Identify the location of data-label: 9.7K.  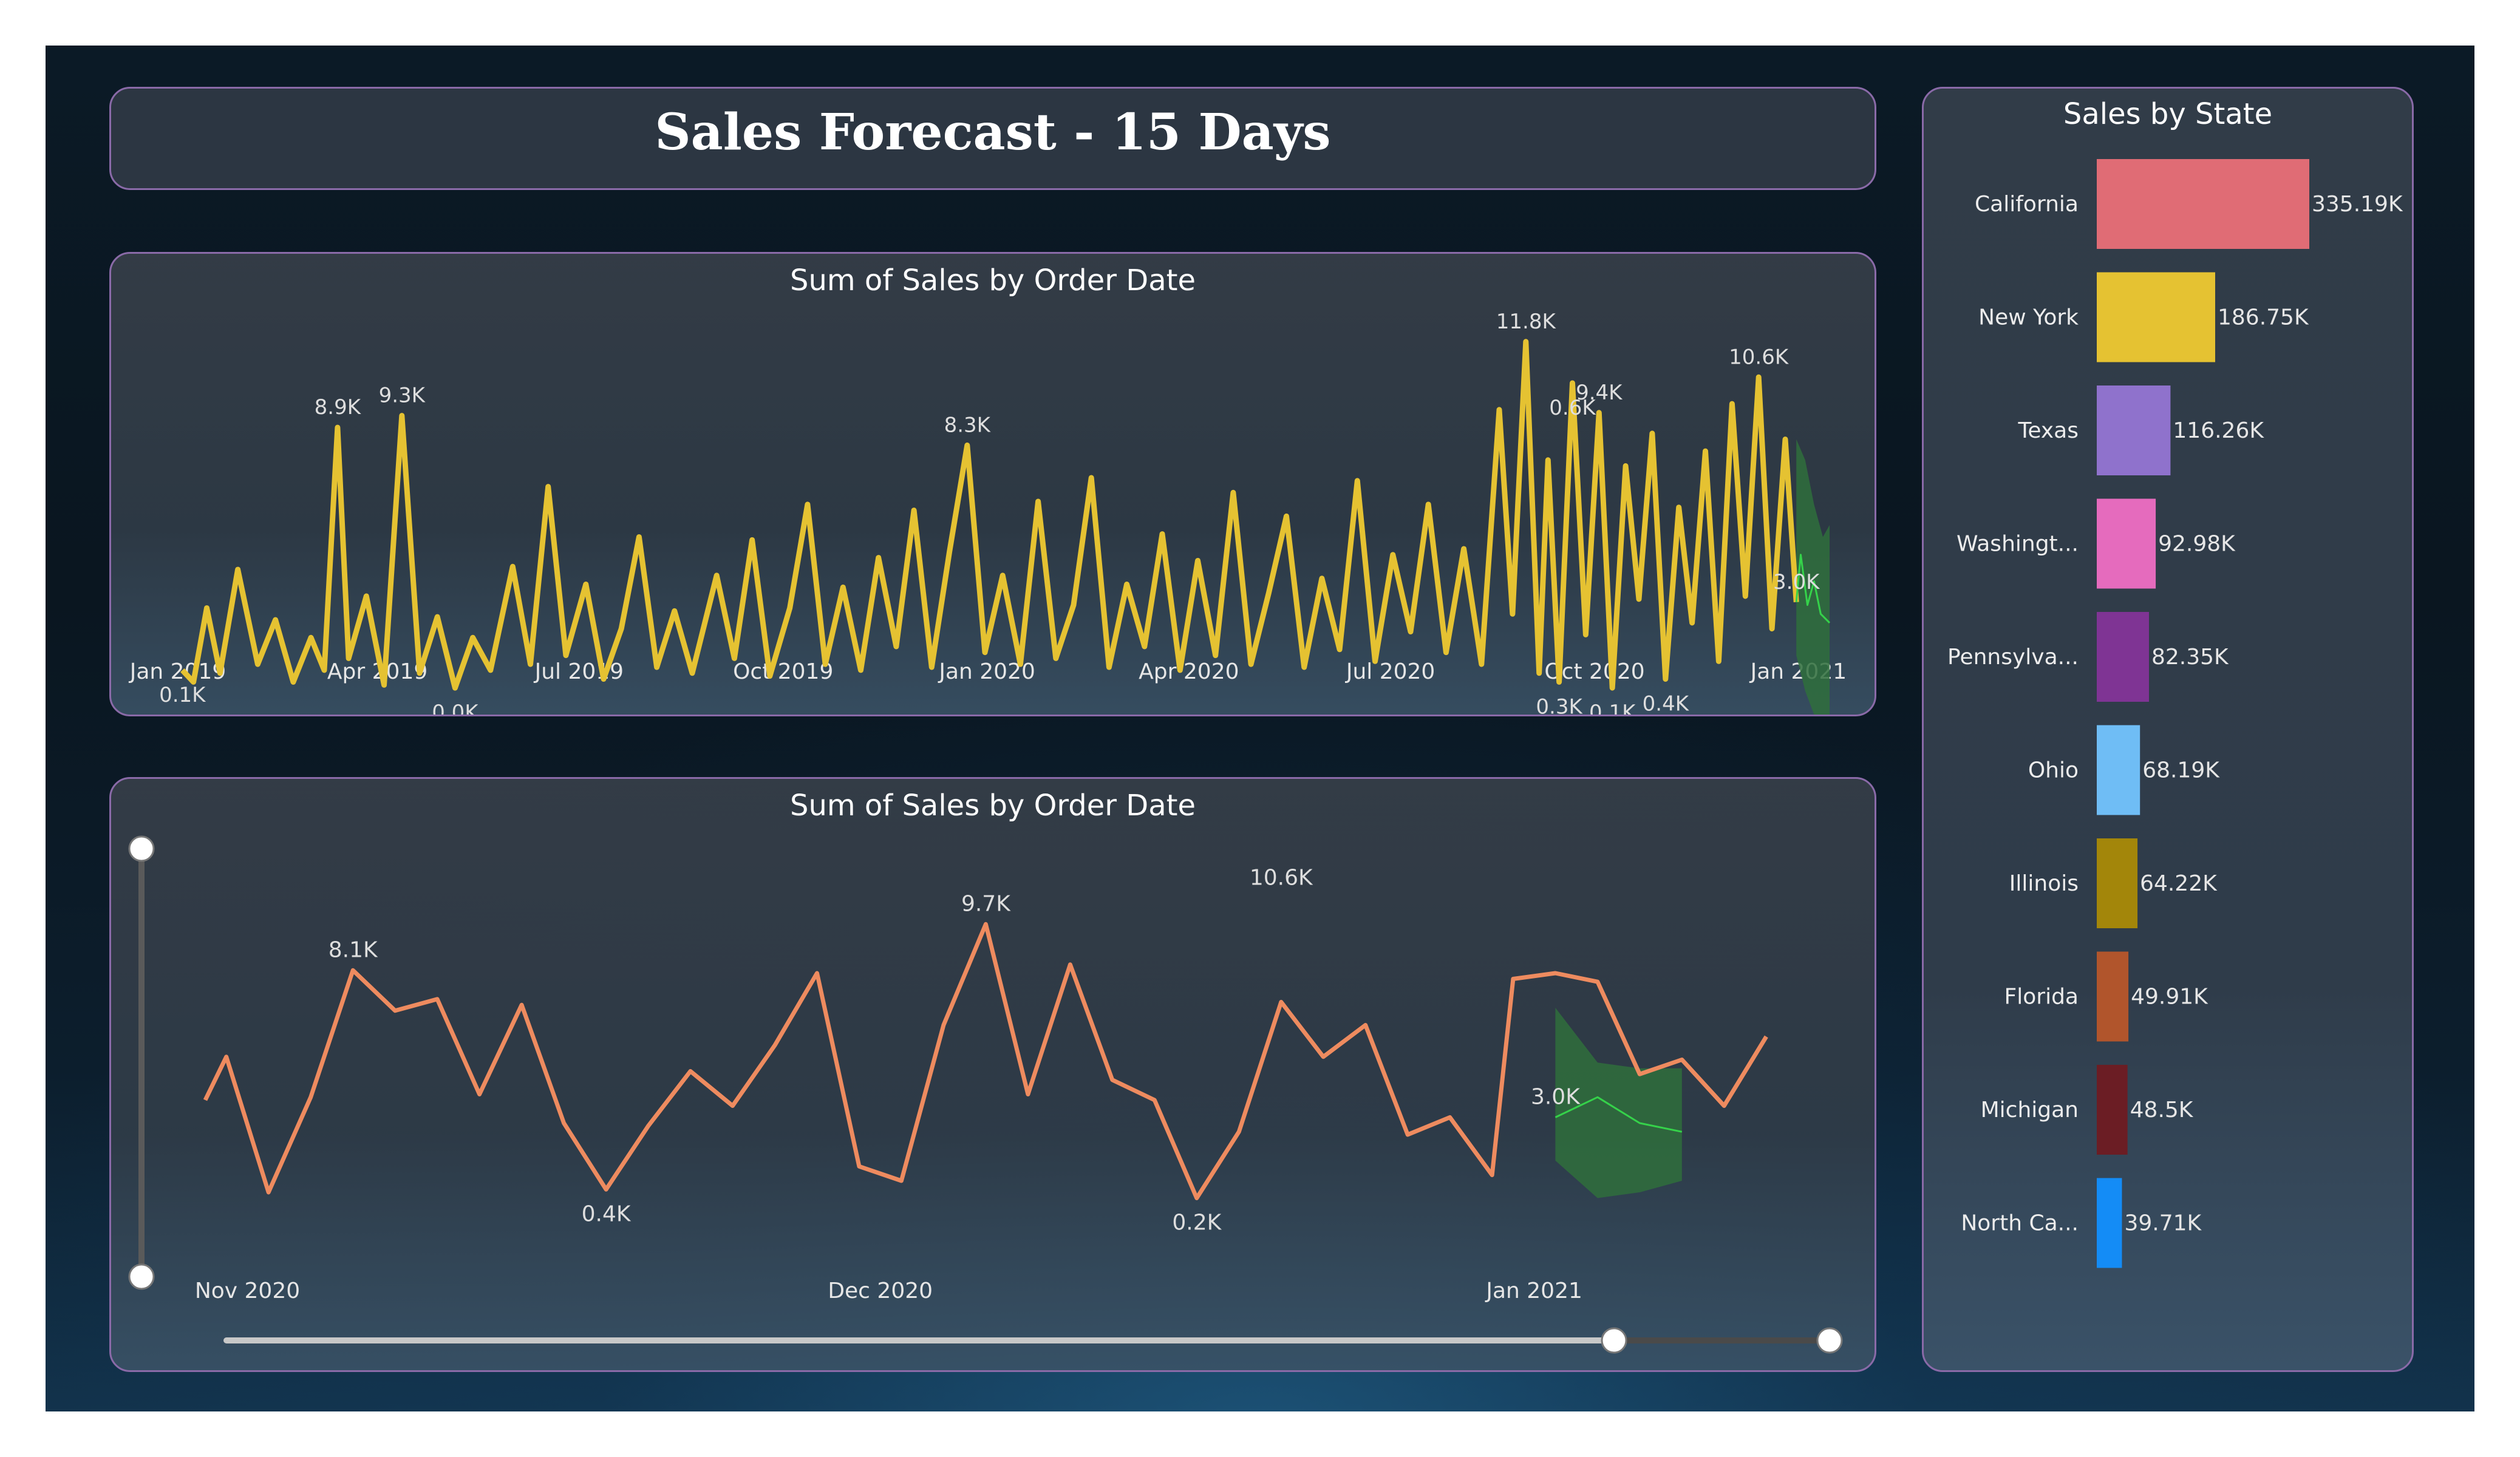
(986, 903).